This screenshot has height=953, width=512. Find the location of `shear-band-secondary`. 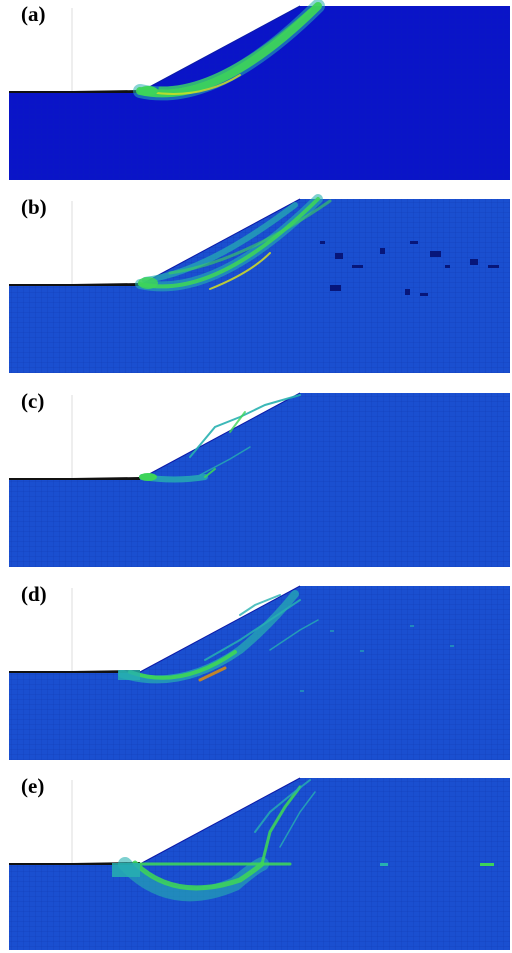

shear-band-secondary is located at coordinates (250, 237).